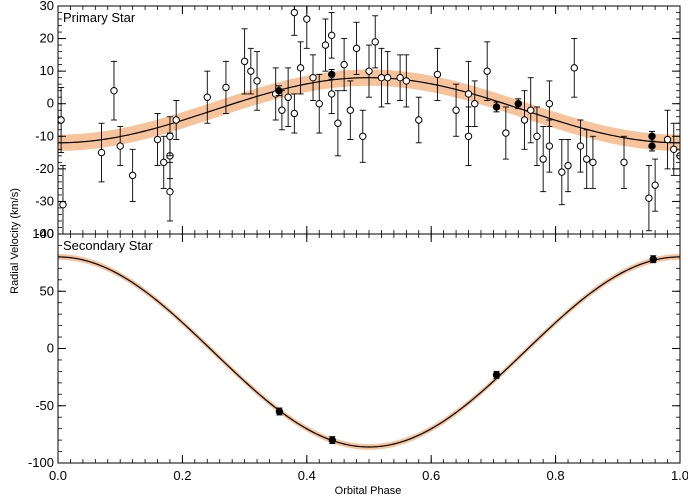 This screenshot has width=688, height=499. What do you see at coordinates (368, 491) in the screenshot?
I see `x-axis-label: Orbital Phase` at bounding box center [368, 491].